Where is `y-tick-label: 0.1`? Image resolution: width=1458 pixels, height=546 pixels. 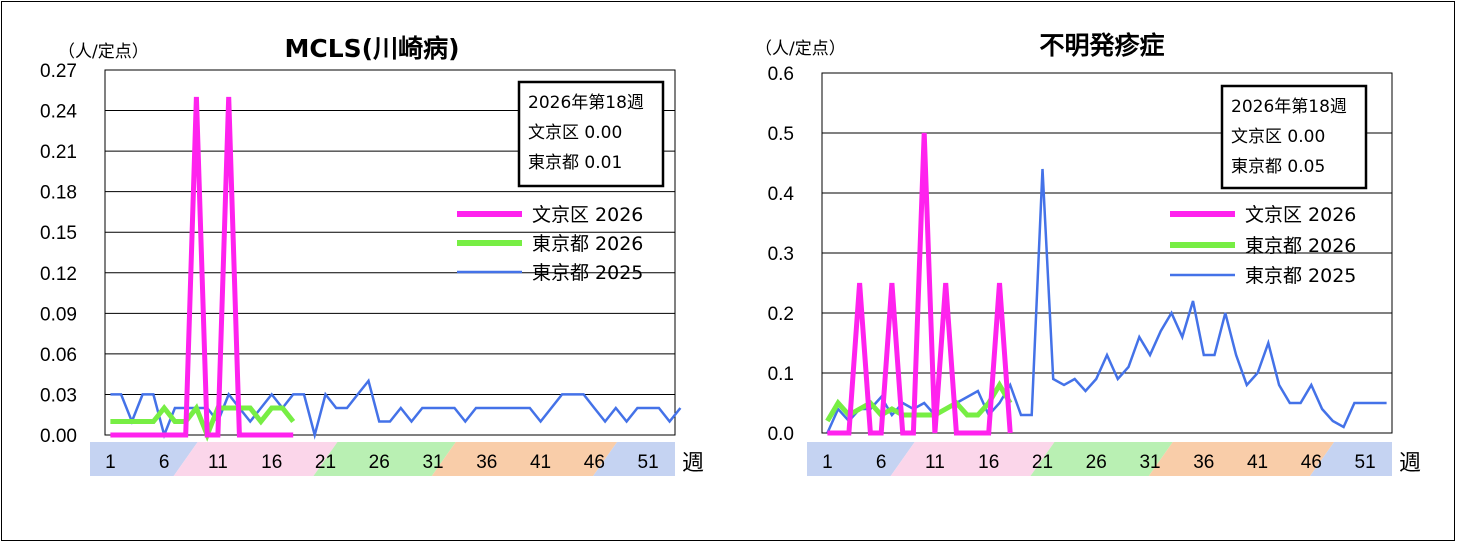
y-tick-label: 0.1 is located at coordinates (781, 374).